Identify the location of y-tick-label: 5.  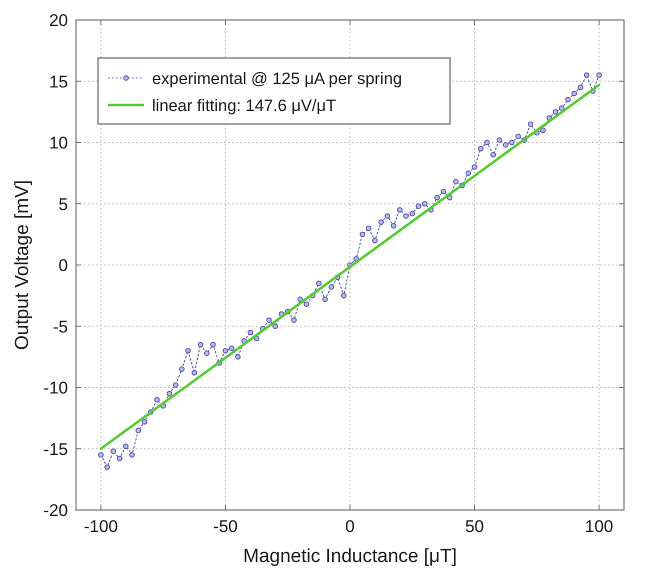
(63, 204).